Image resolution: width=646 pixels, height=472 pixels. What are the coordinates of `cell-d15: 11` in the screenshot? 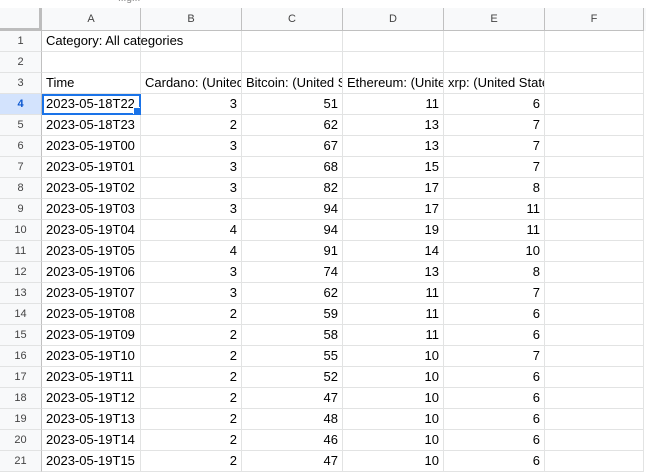 It's located at (393, 335).